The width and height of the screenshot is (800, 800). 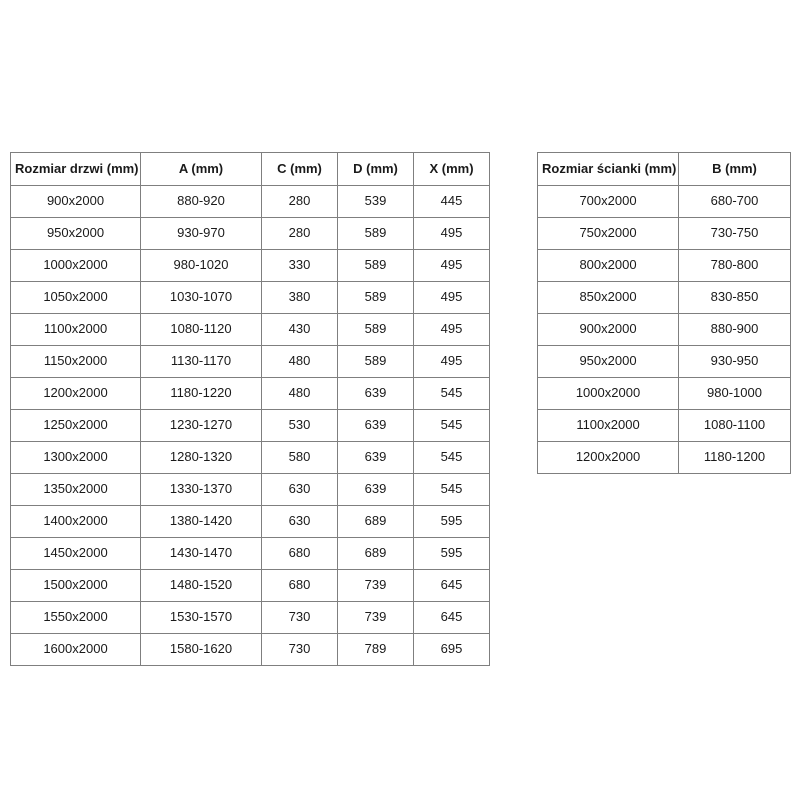 I want to click on column-header-door-size: Rozmiar drzwi (mm), so click(x=75, y=169).